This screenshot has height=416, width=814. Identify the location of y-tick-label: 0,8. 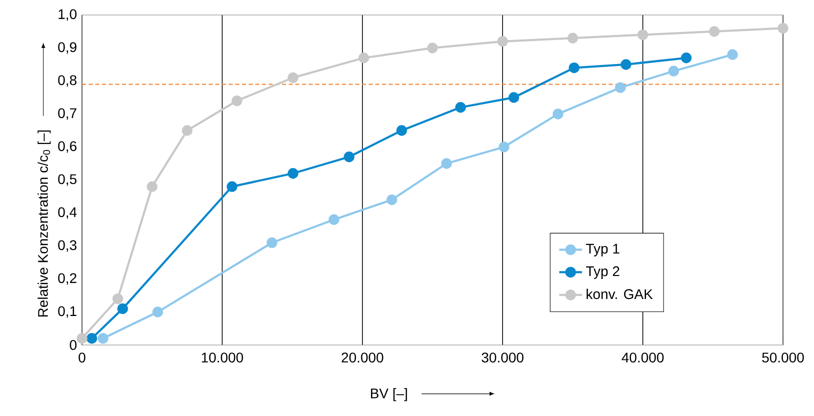
(67, 81).